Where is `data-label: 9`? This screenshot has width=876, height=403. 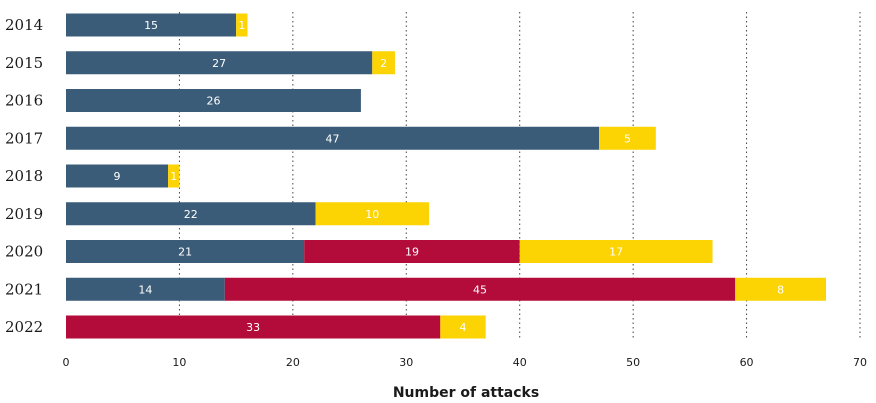 data-label: 9 is located at coordinates (117, 176).